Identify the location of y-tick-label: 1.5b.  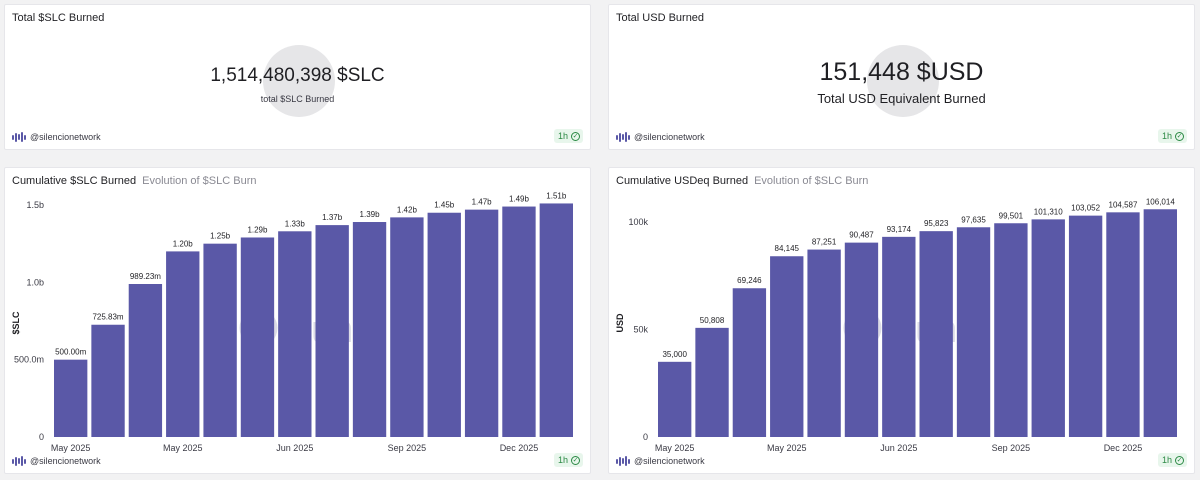
(35, 205).